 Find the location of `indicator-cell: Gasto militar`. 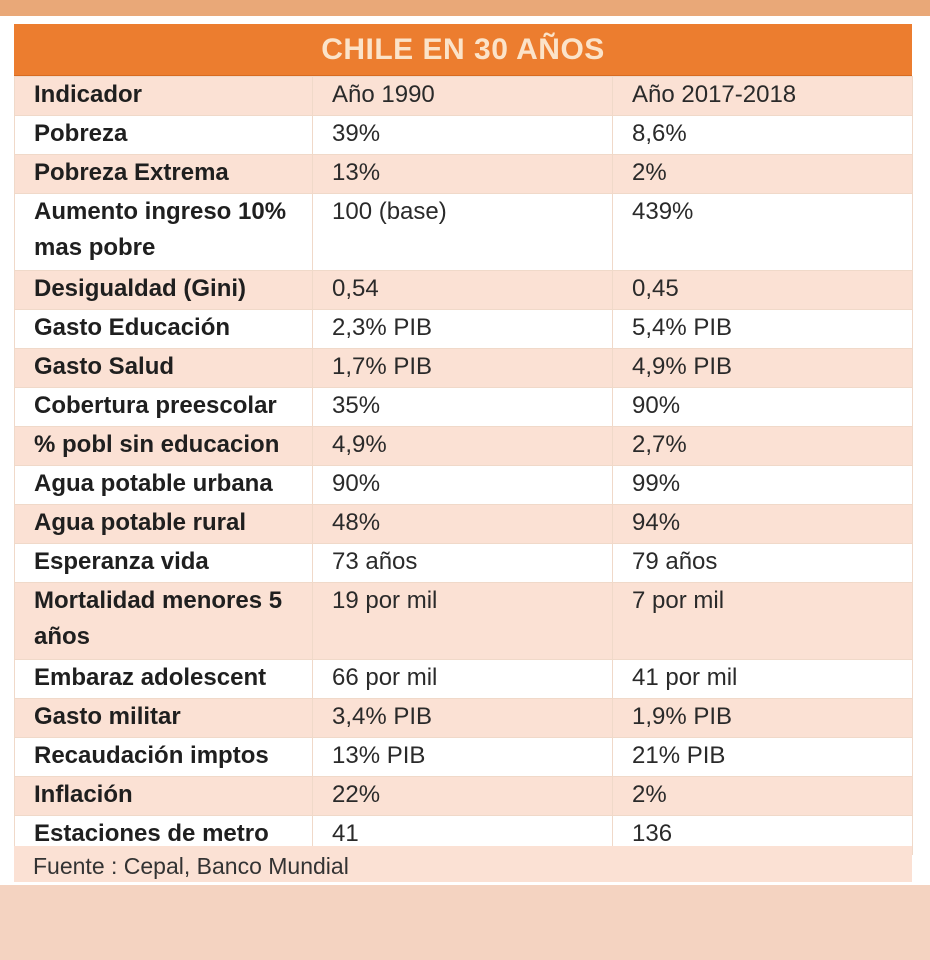

indicator-cell: Gasto militar is located at coordinates (163, 718).